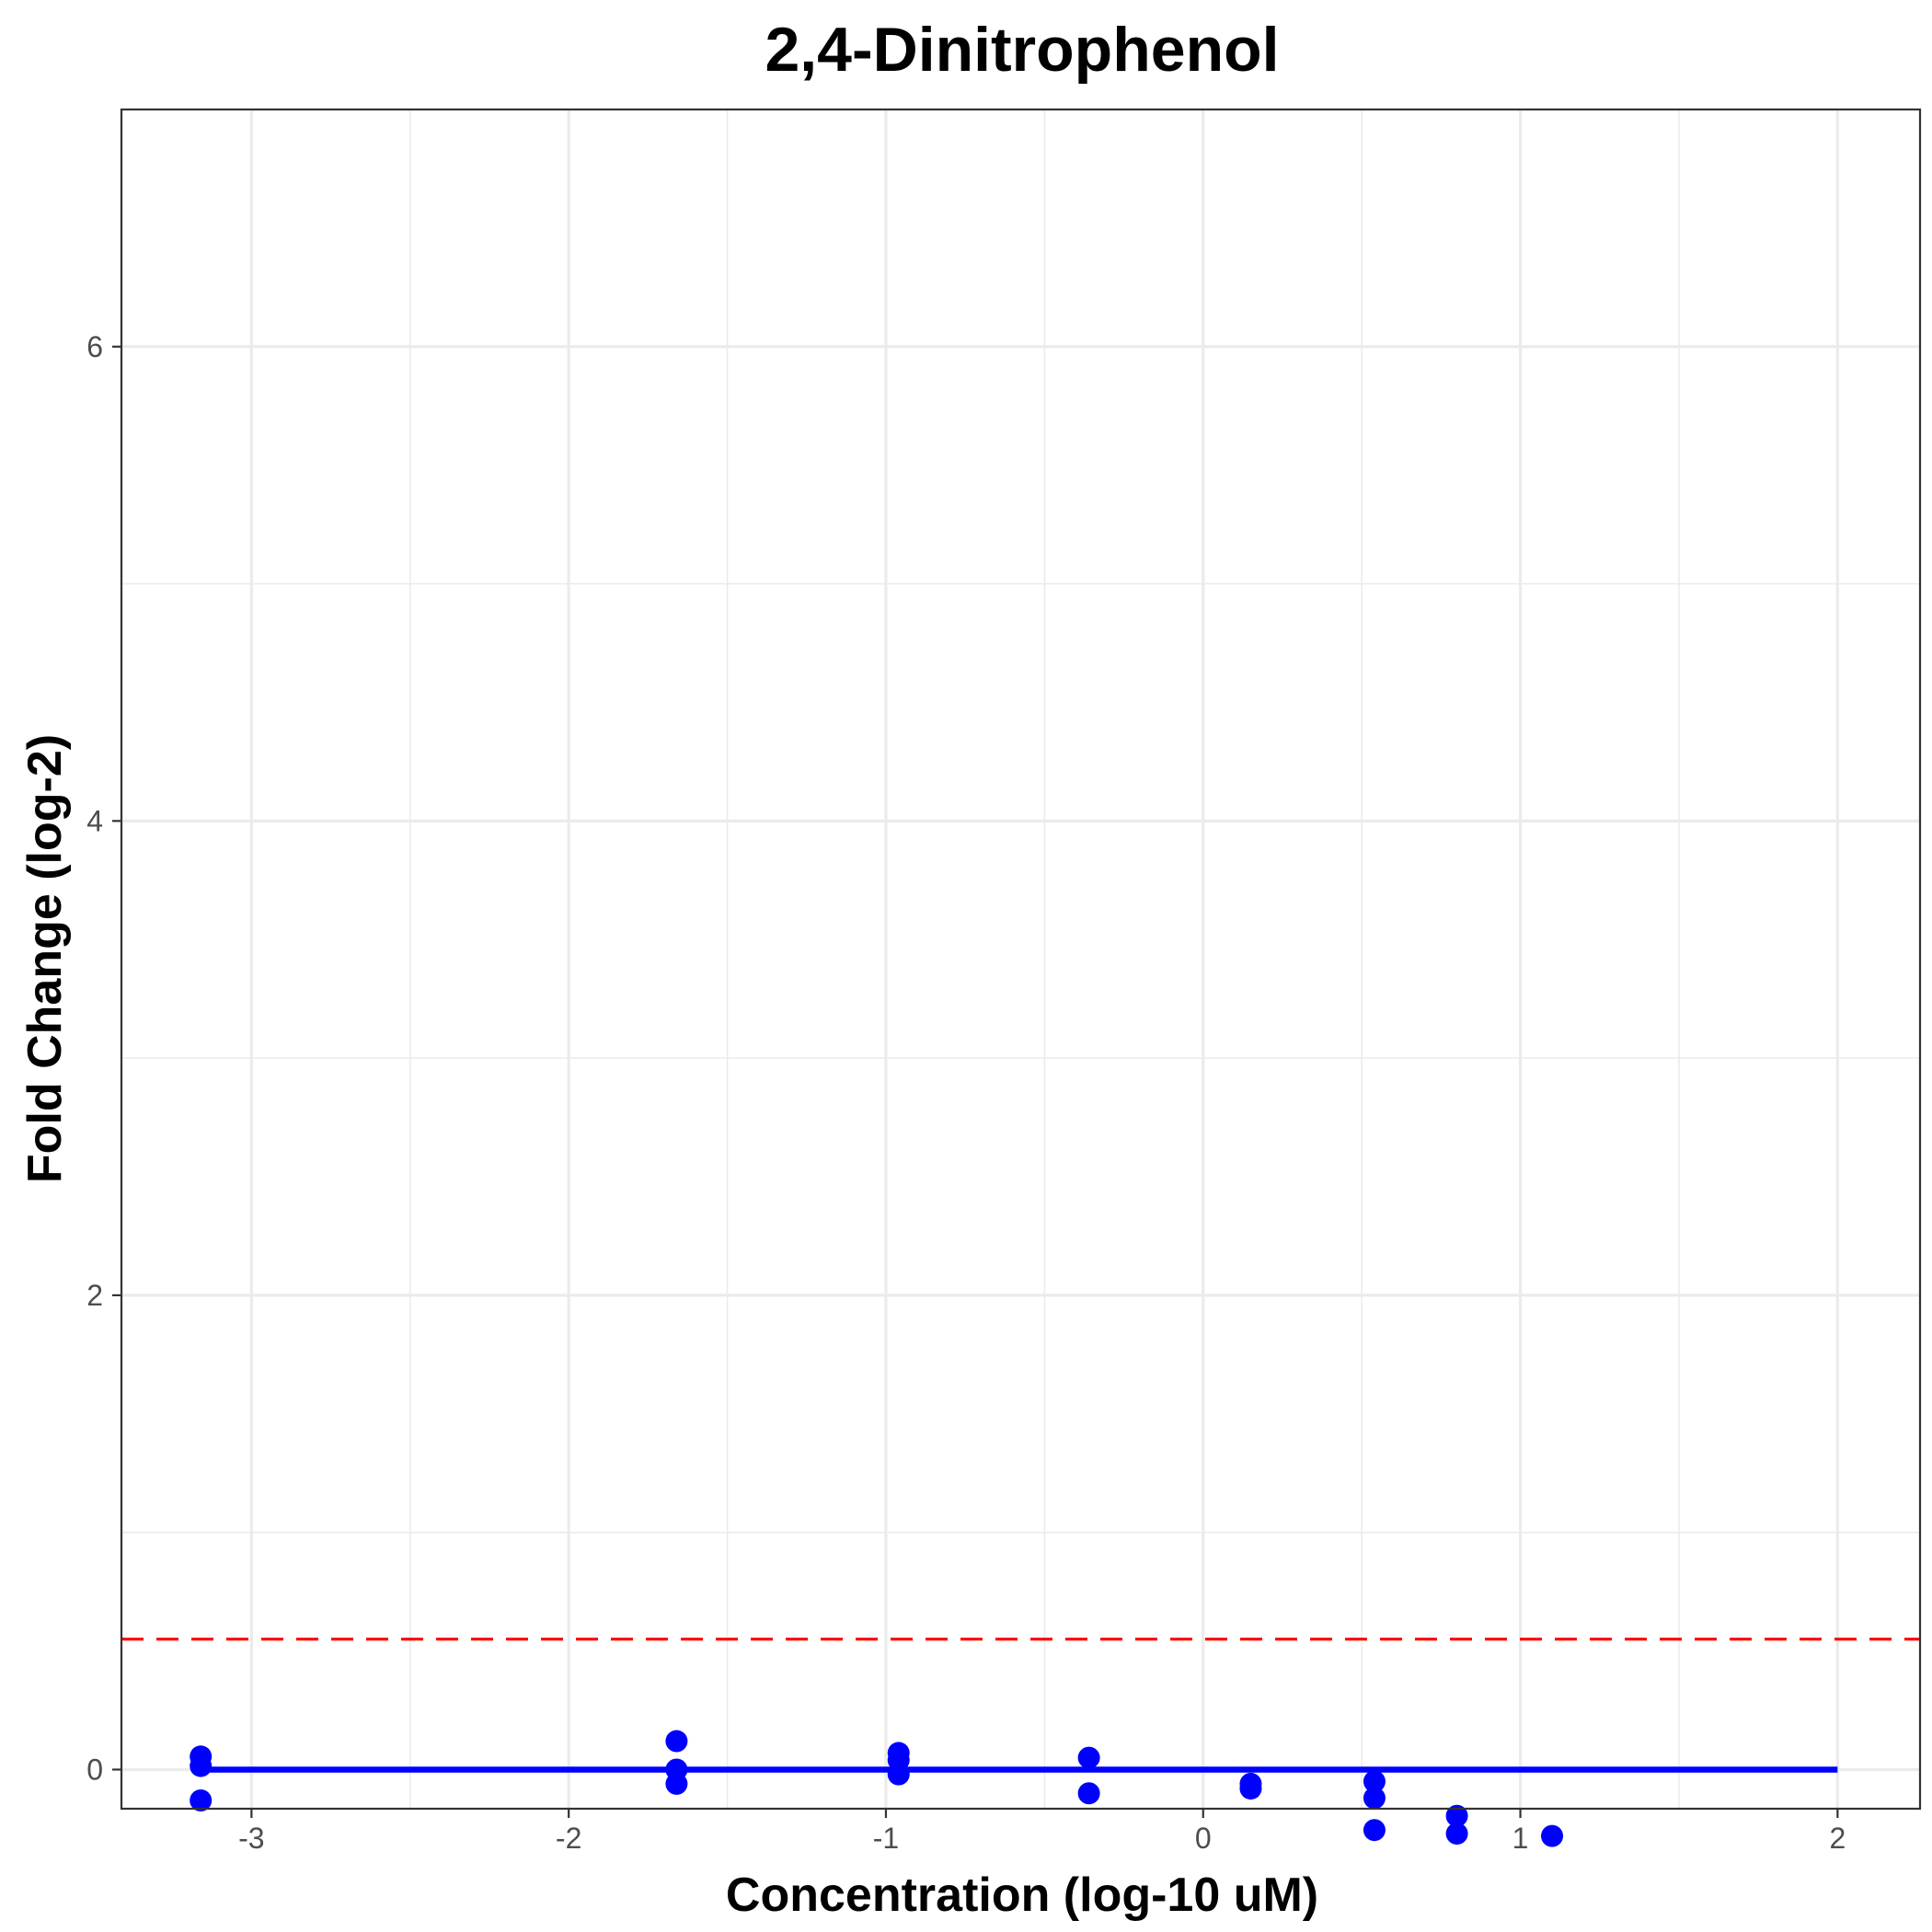 The height and width of the screenshot is (1932, 1932). I want to click on chart-title: 2,4-Dinitrophenol, so click(1022, 50).